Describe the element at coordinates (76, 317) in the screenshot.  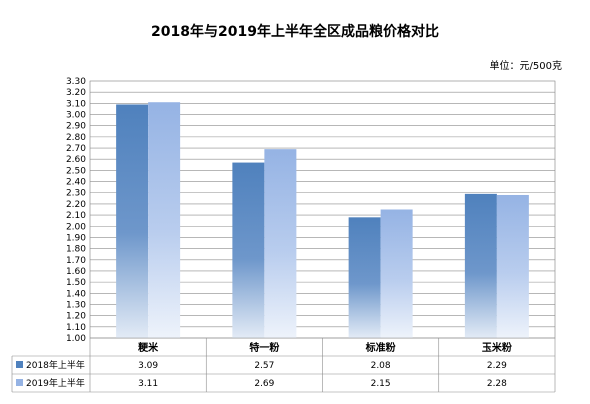
I see `y-tick-label: 1.20` at that location.